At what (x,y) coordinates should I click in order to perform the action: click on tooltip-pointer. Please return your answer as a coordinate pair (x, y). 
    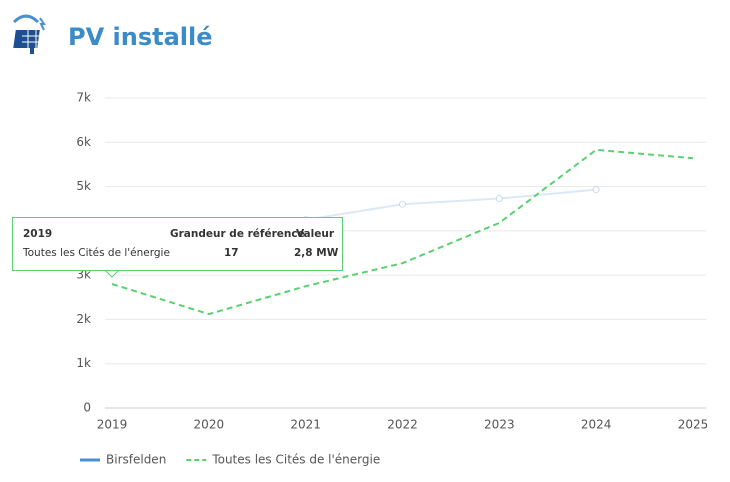
    Looking at the image, I should click on (112, 273).